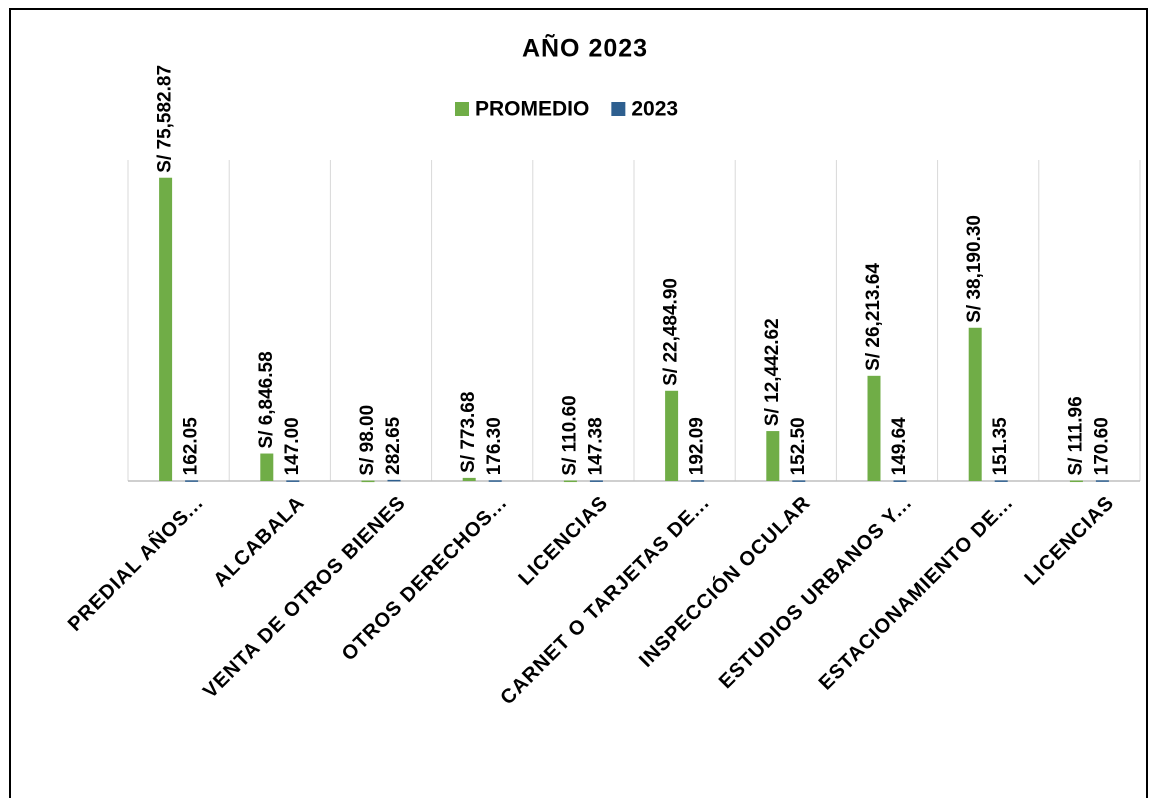 This screenshot has height=798, width=1151. I want to click on value-label: S/ 98.00, so click(367, 440).